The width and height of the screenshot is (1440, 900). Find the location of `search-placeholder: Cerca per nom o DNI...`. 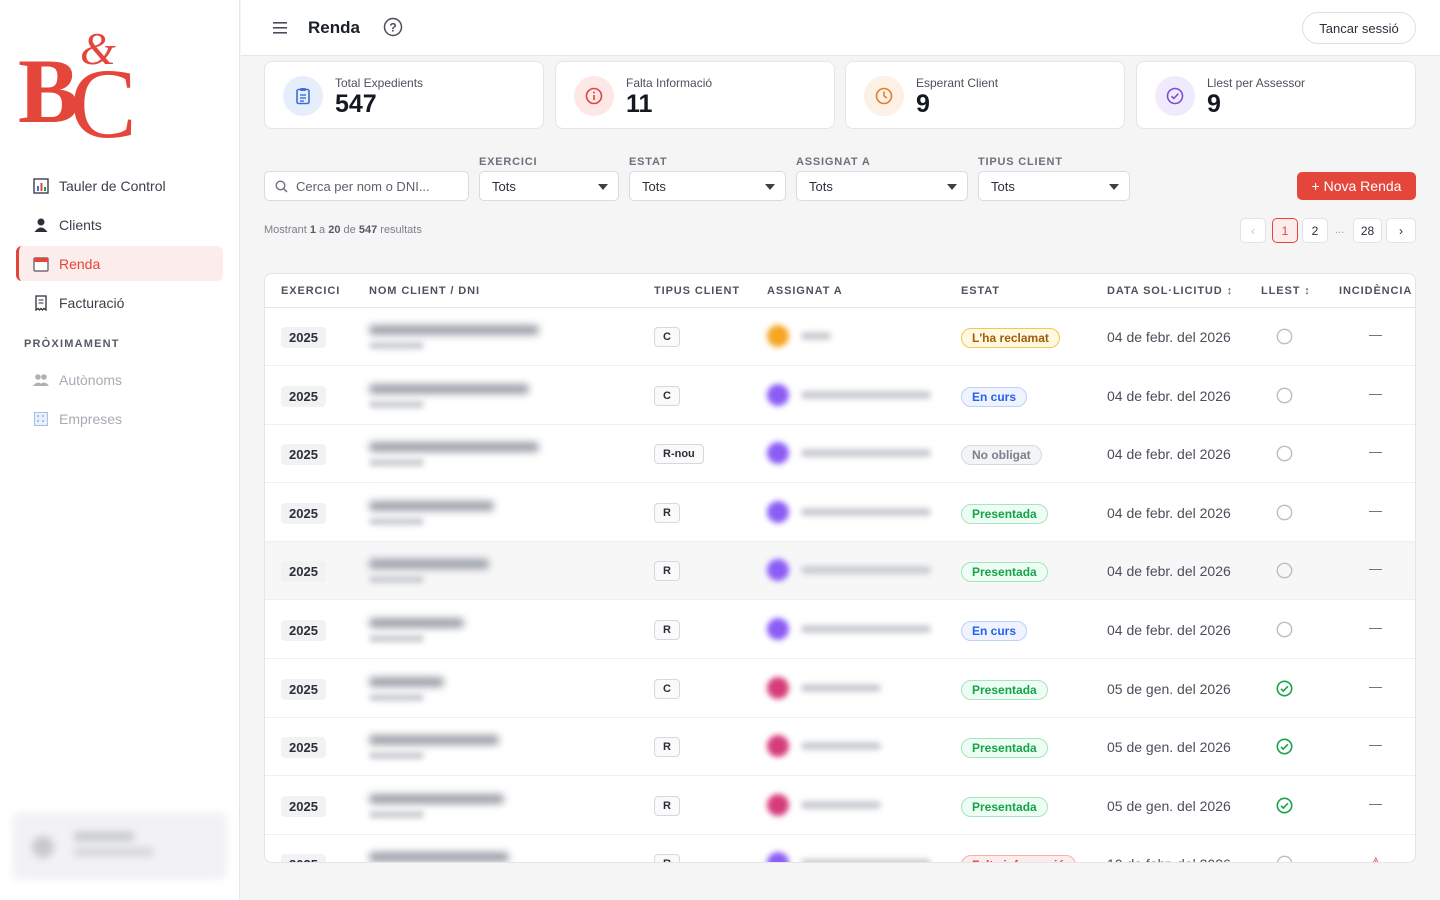

search-placeholder: Cerca per nom o DNI... is located at coordinates (363, 186).